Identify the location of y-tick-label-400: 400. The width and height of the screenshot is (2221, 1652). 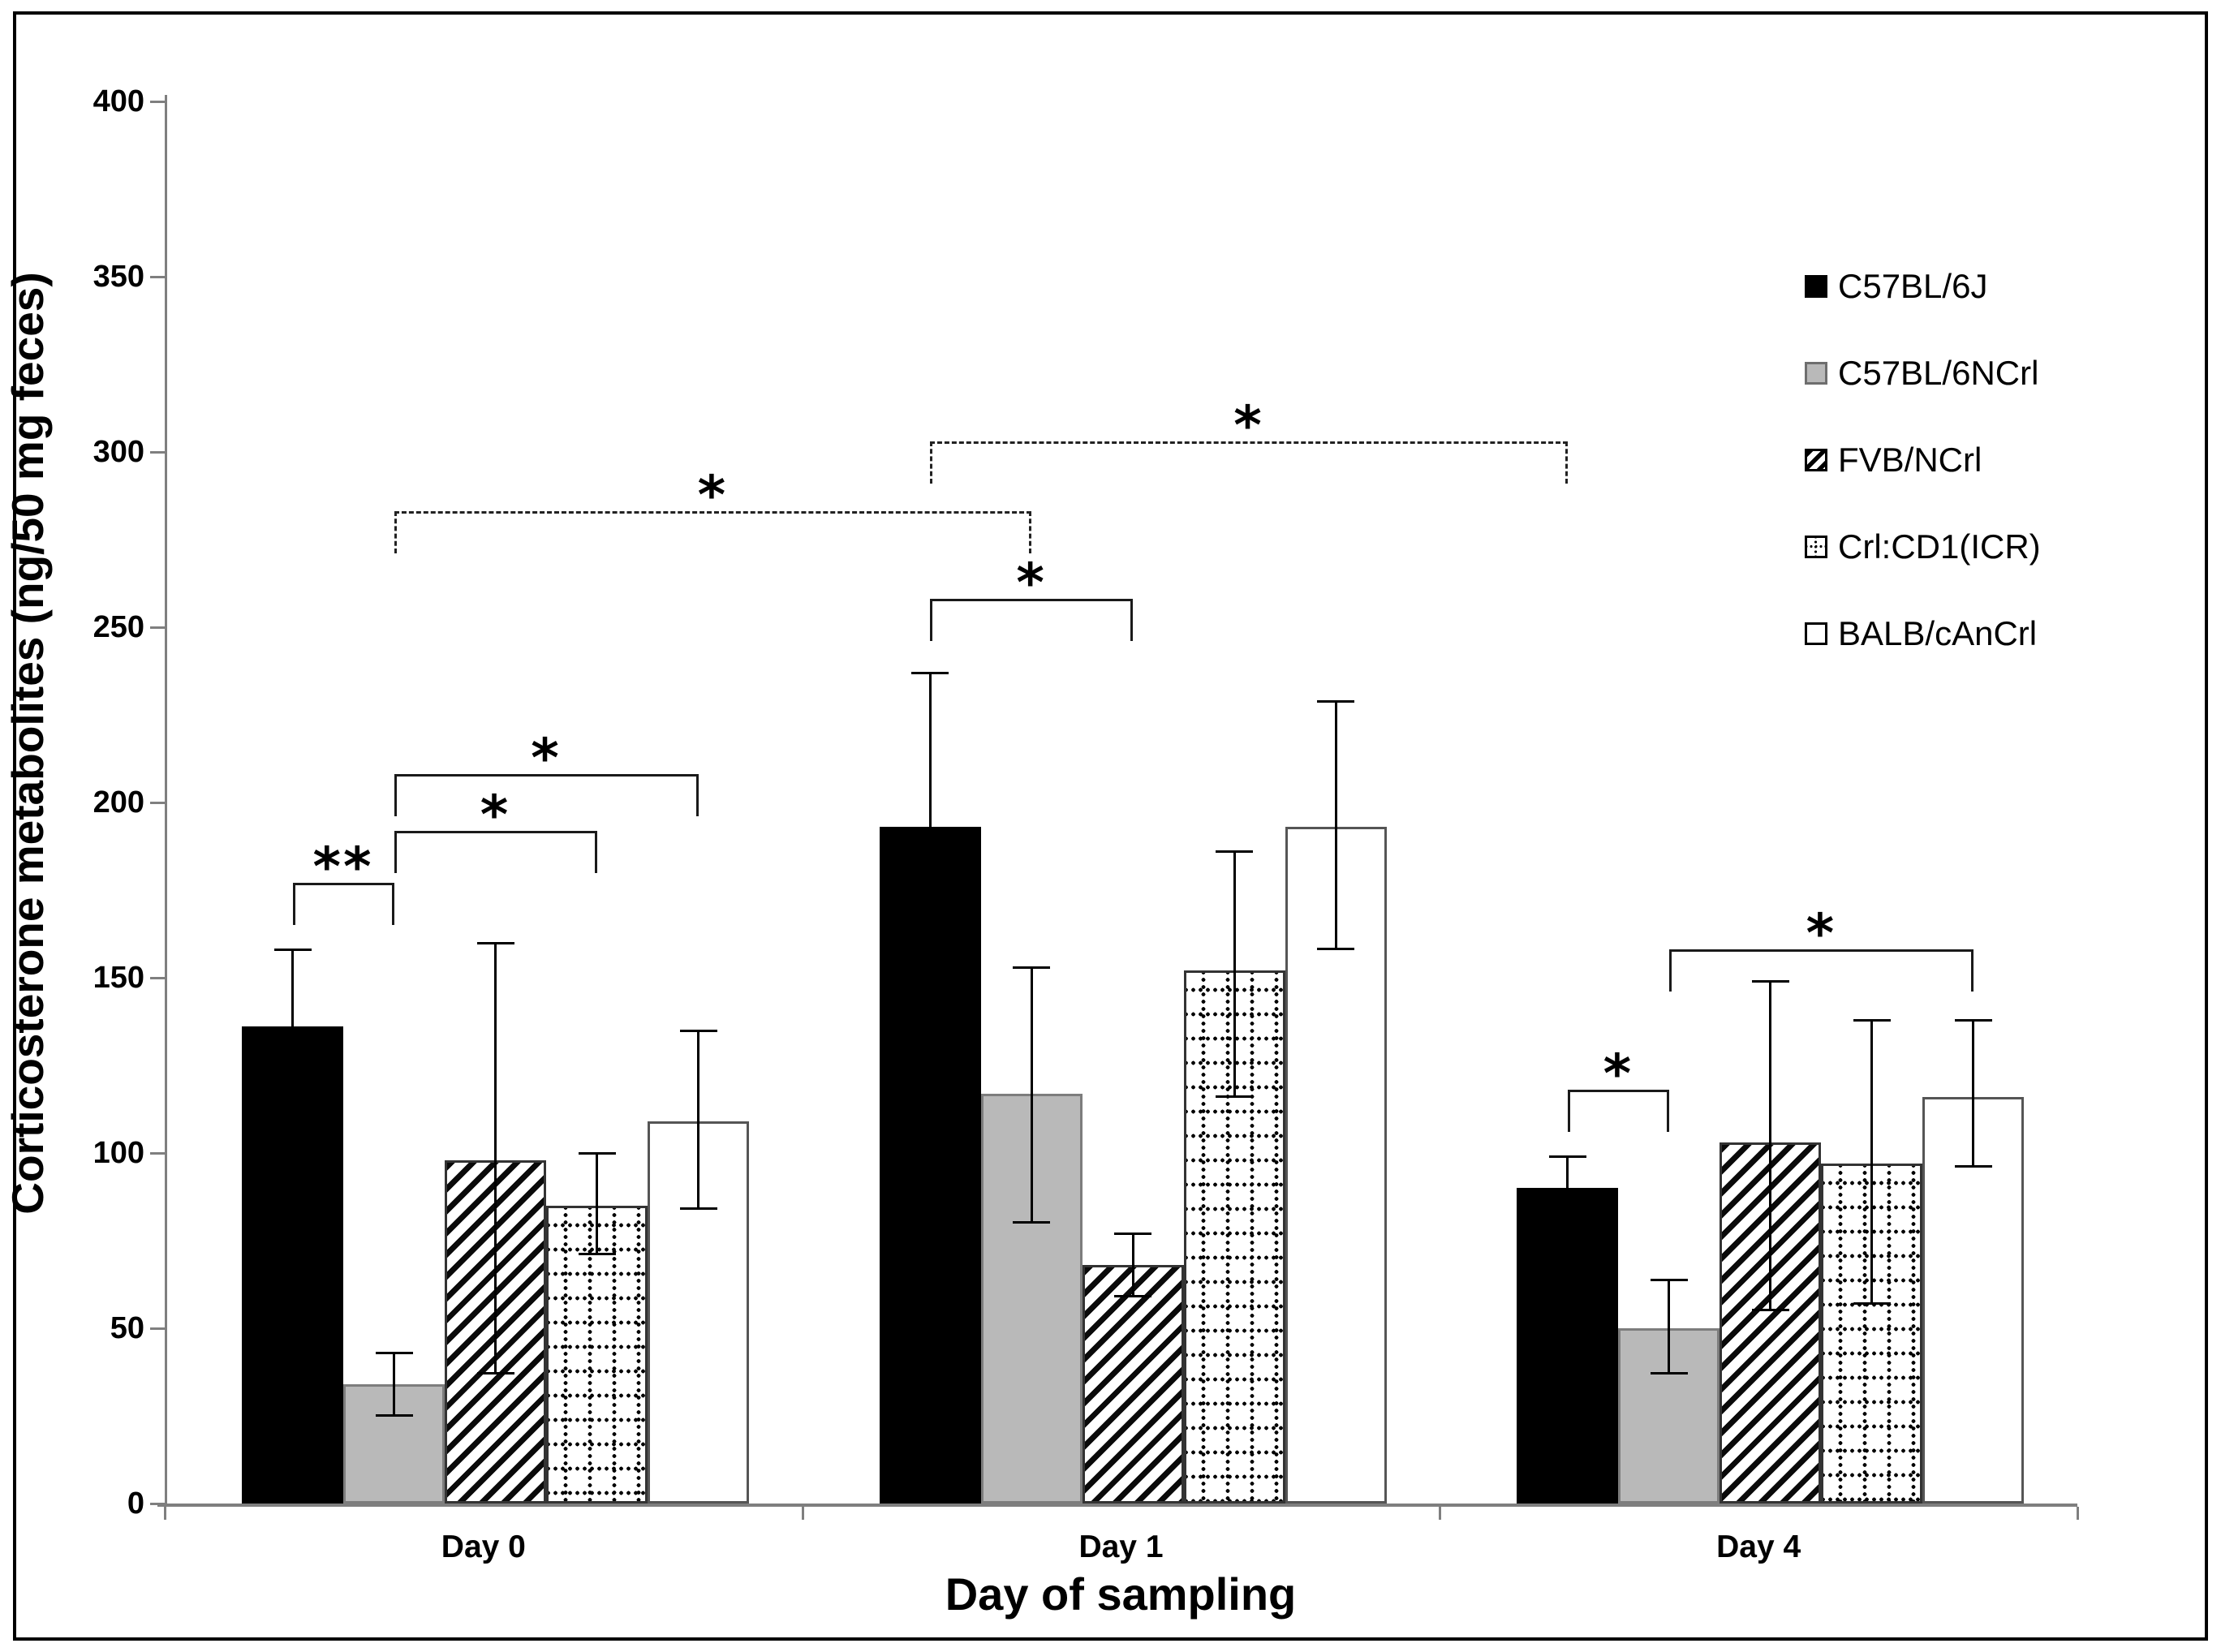
(118, 101).